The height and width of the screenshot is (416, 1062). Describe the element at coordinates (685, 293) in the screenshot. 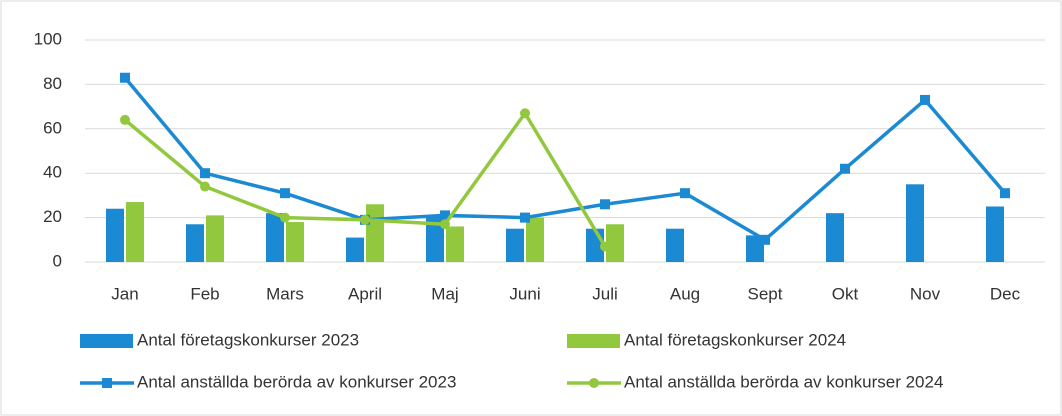

I see `x-tick-label: Aug` at that location.